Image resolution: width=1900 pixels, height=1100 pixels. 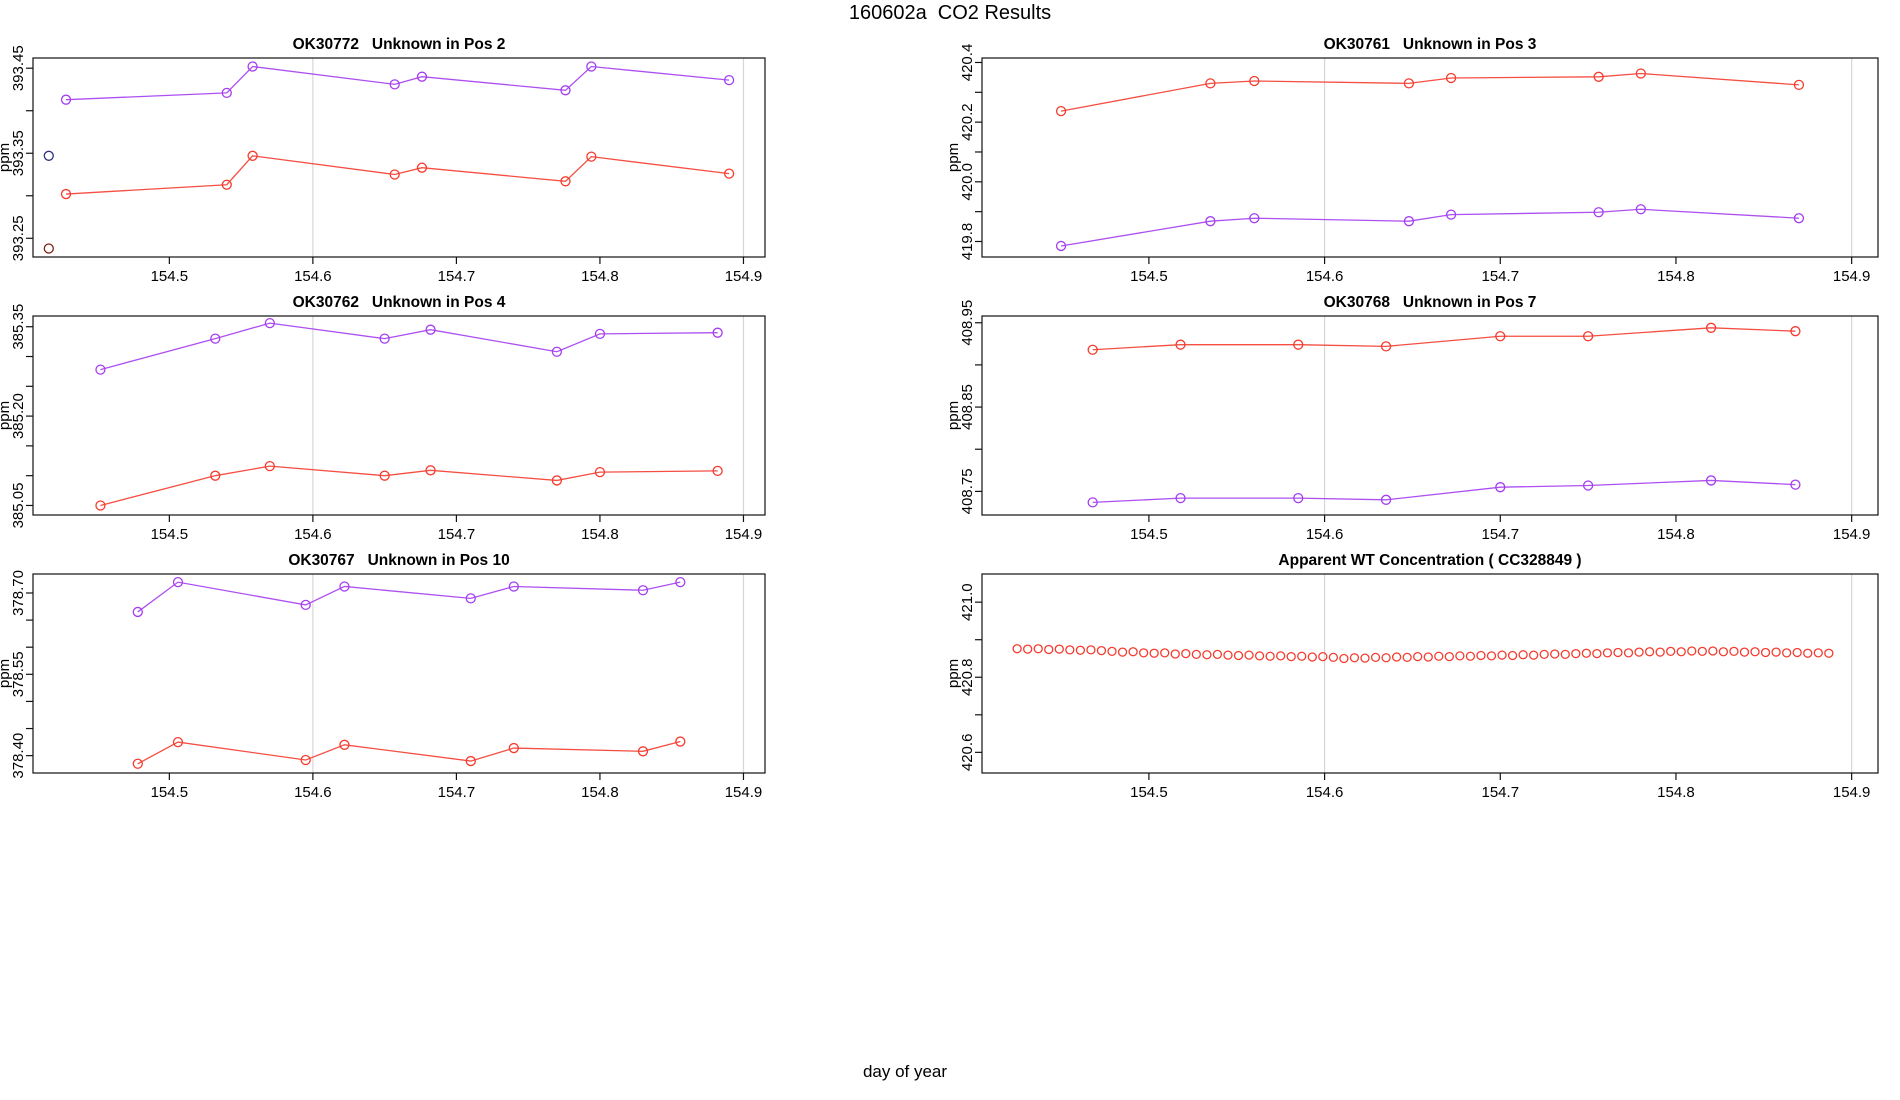 I want to click on y-tick-label: 385.20, so click(x=18, y=416).